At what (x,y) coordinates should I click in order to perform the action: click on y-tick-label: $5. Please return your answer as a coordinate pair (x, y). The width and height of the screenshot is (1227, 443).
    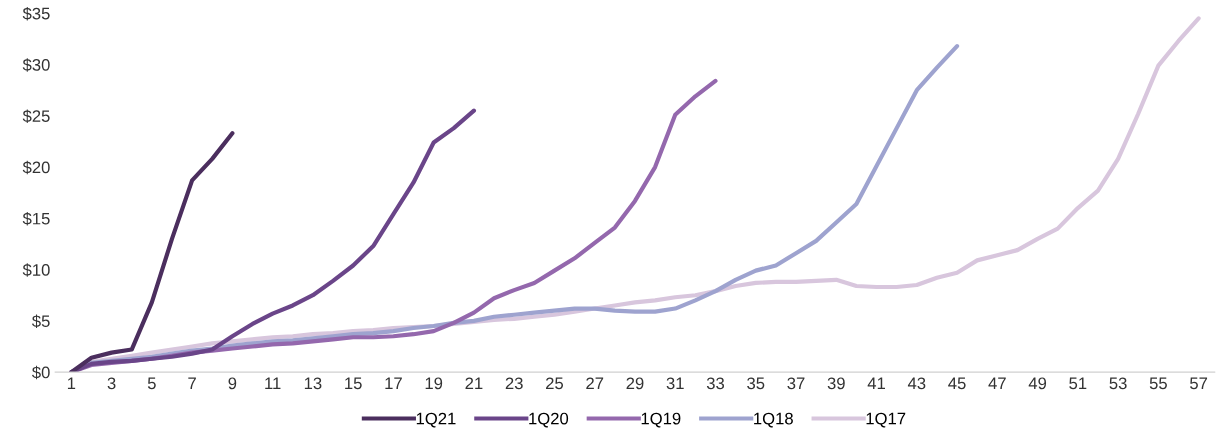
    Looking at the image, I should click on (41, 321).